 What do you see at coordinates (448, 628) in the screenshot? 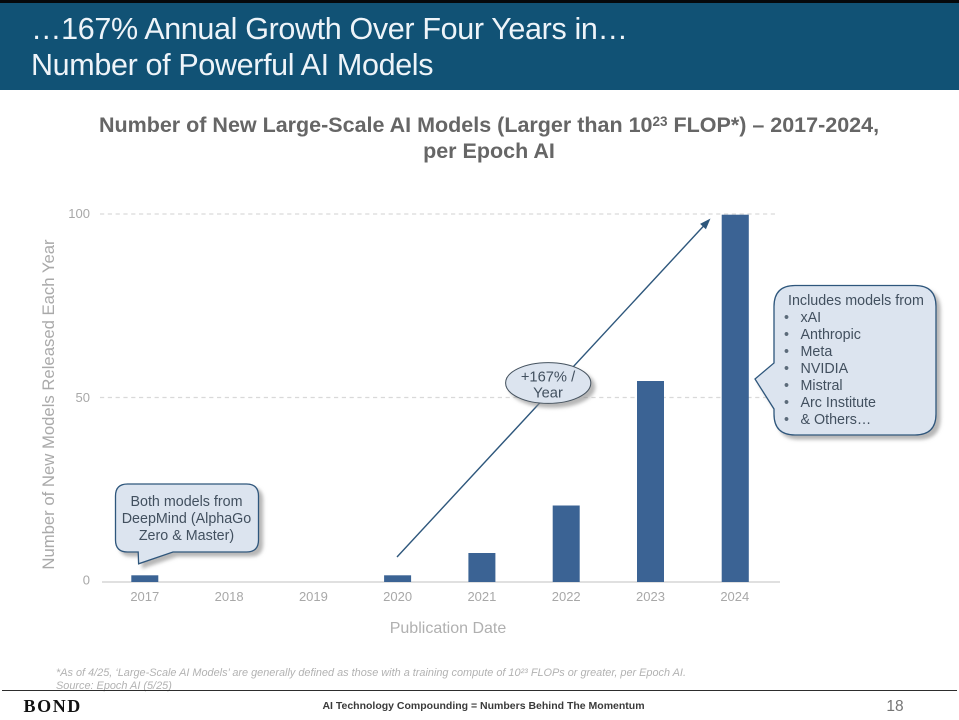
I see `svg-text: Publication Date` at bounding box center [448, 628].